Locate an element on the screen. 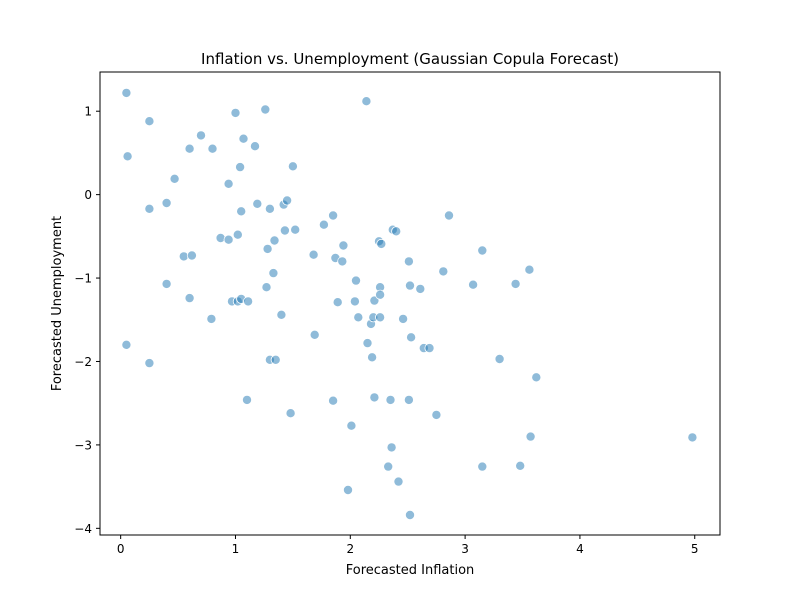 The image size is (800, 604). x-axis-label: Forecasted Inflation is located at coordinates (410, 570).